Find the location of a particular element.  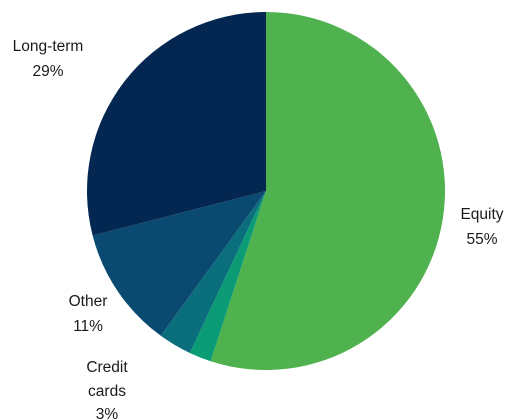

pie-slice-credit-cards is located at coordinates (213, 272).